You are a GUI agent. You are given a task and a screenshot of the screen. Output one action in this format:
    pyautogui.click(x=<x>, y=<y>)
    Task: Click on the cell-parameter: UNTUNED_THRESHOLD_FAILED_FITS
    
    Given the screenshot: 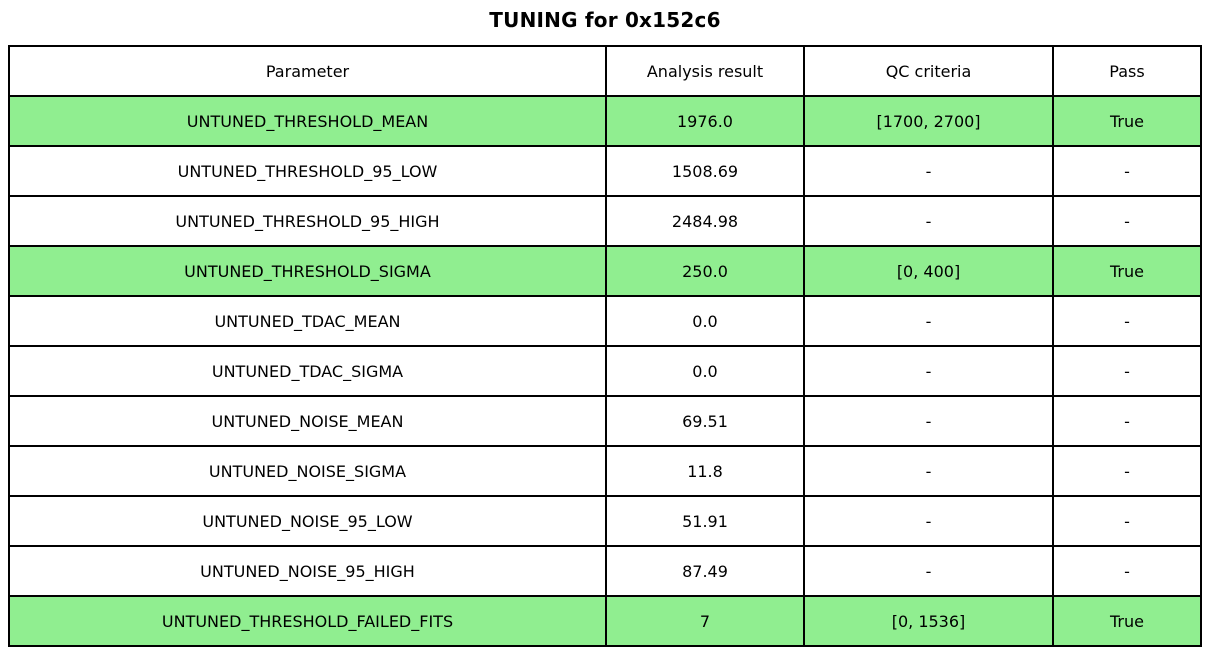 What is the action you would take?
    pyautogui.click(x=307, y=621)
    